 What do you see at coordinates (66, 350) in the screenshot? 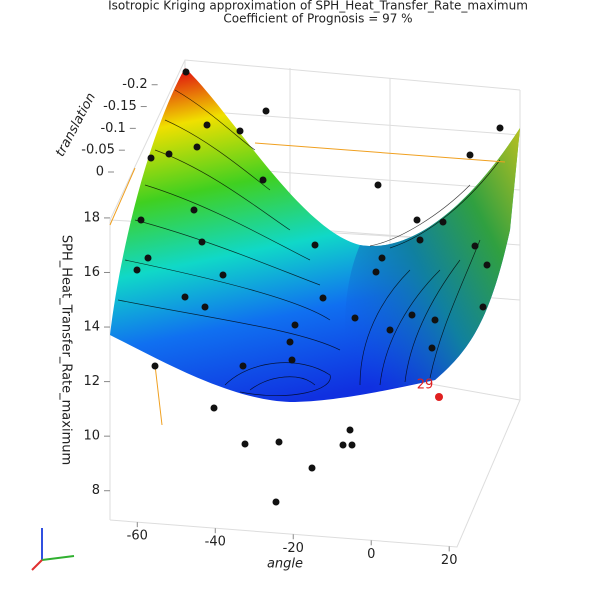
I see `z-axis-label: SPH_Heat_Transfer_Rate_maximum` at bounding box center [66, 350].